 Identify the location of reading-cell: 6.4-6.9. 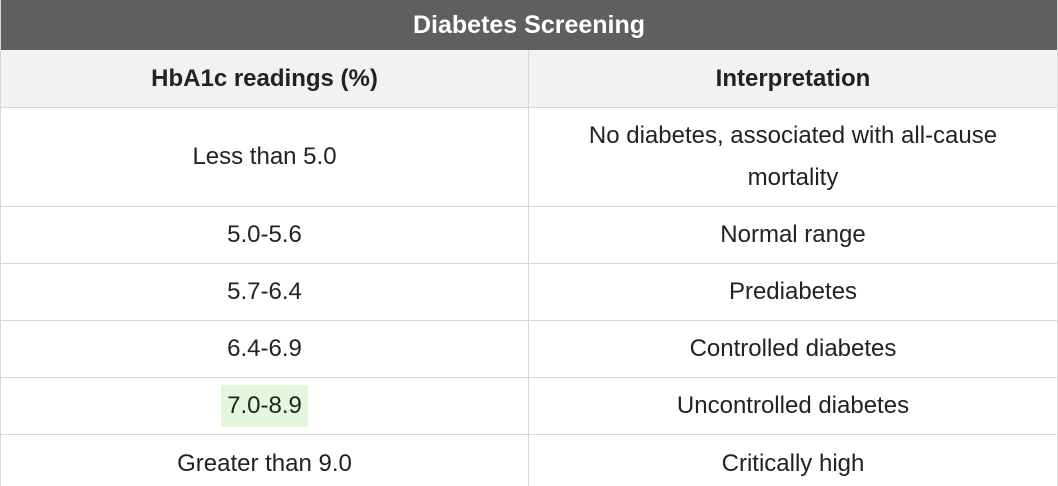
(265, 349).